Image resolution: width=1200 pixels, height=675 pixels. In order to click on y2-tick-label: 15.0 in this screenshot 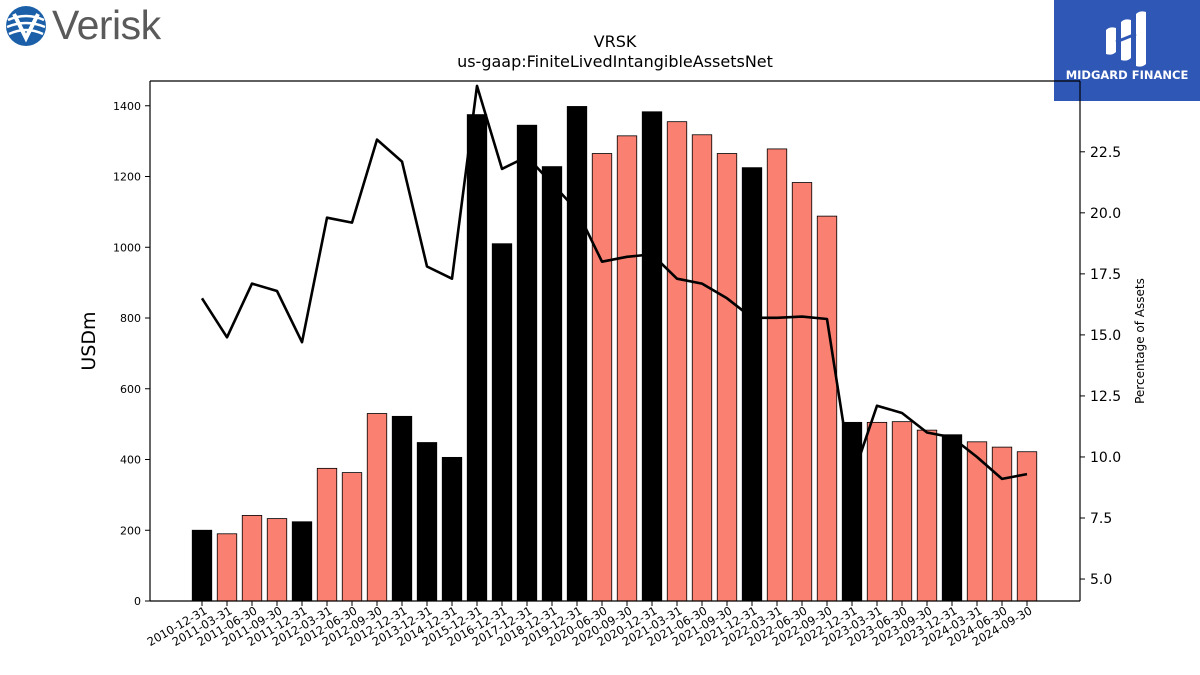, I will do `click(1105, 336)`.